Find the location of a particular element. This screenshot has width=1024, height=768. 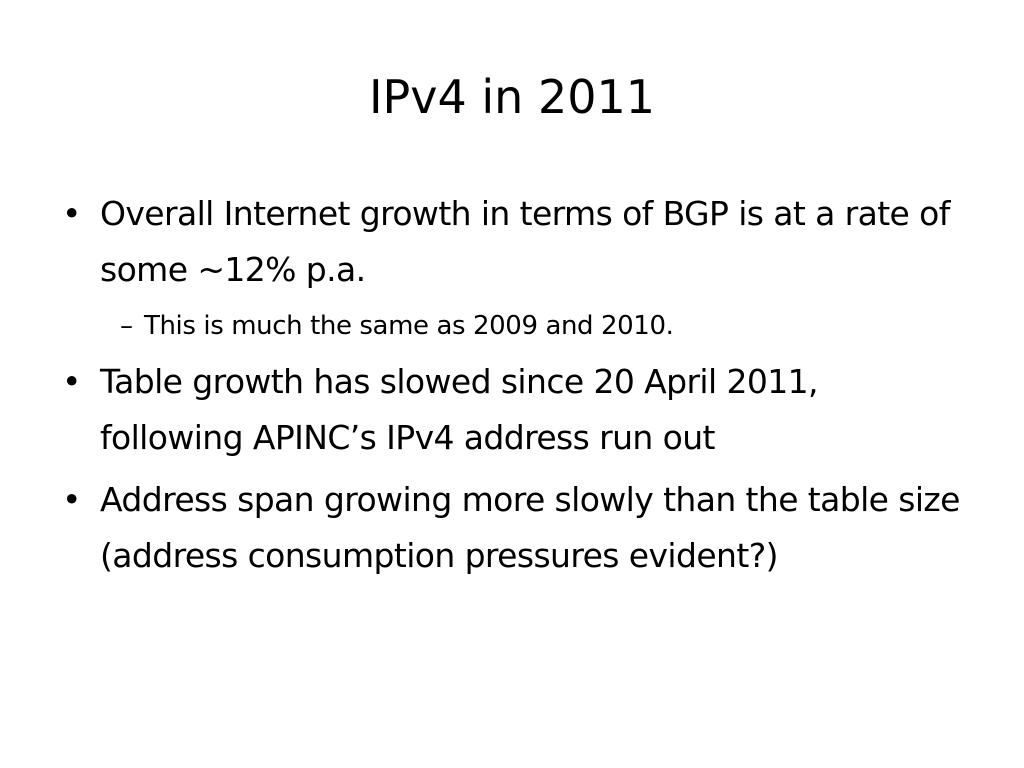

sub-bullet-text: This is much the same as 2009 and 2010. is located at coordinates (409, 326).